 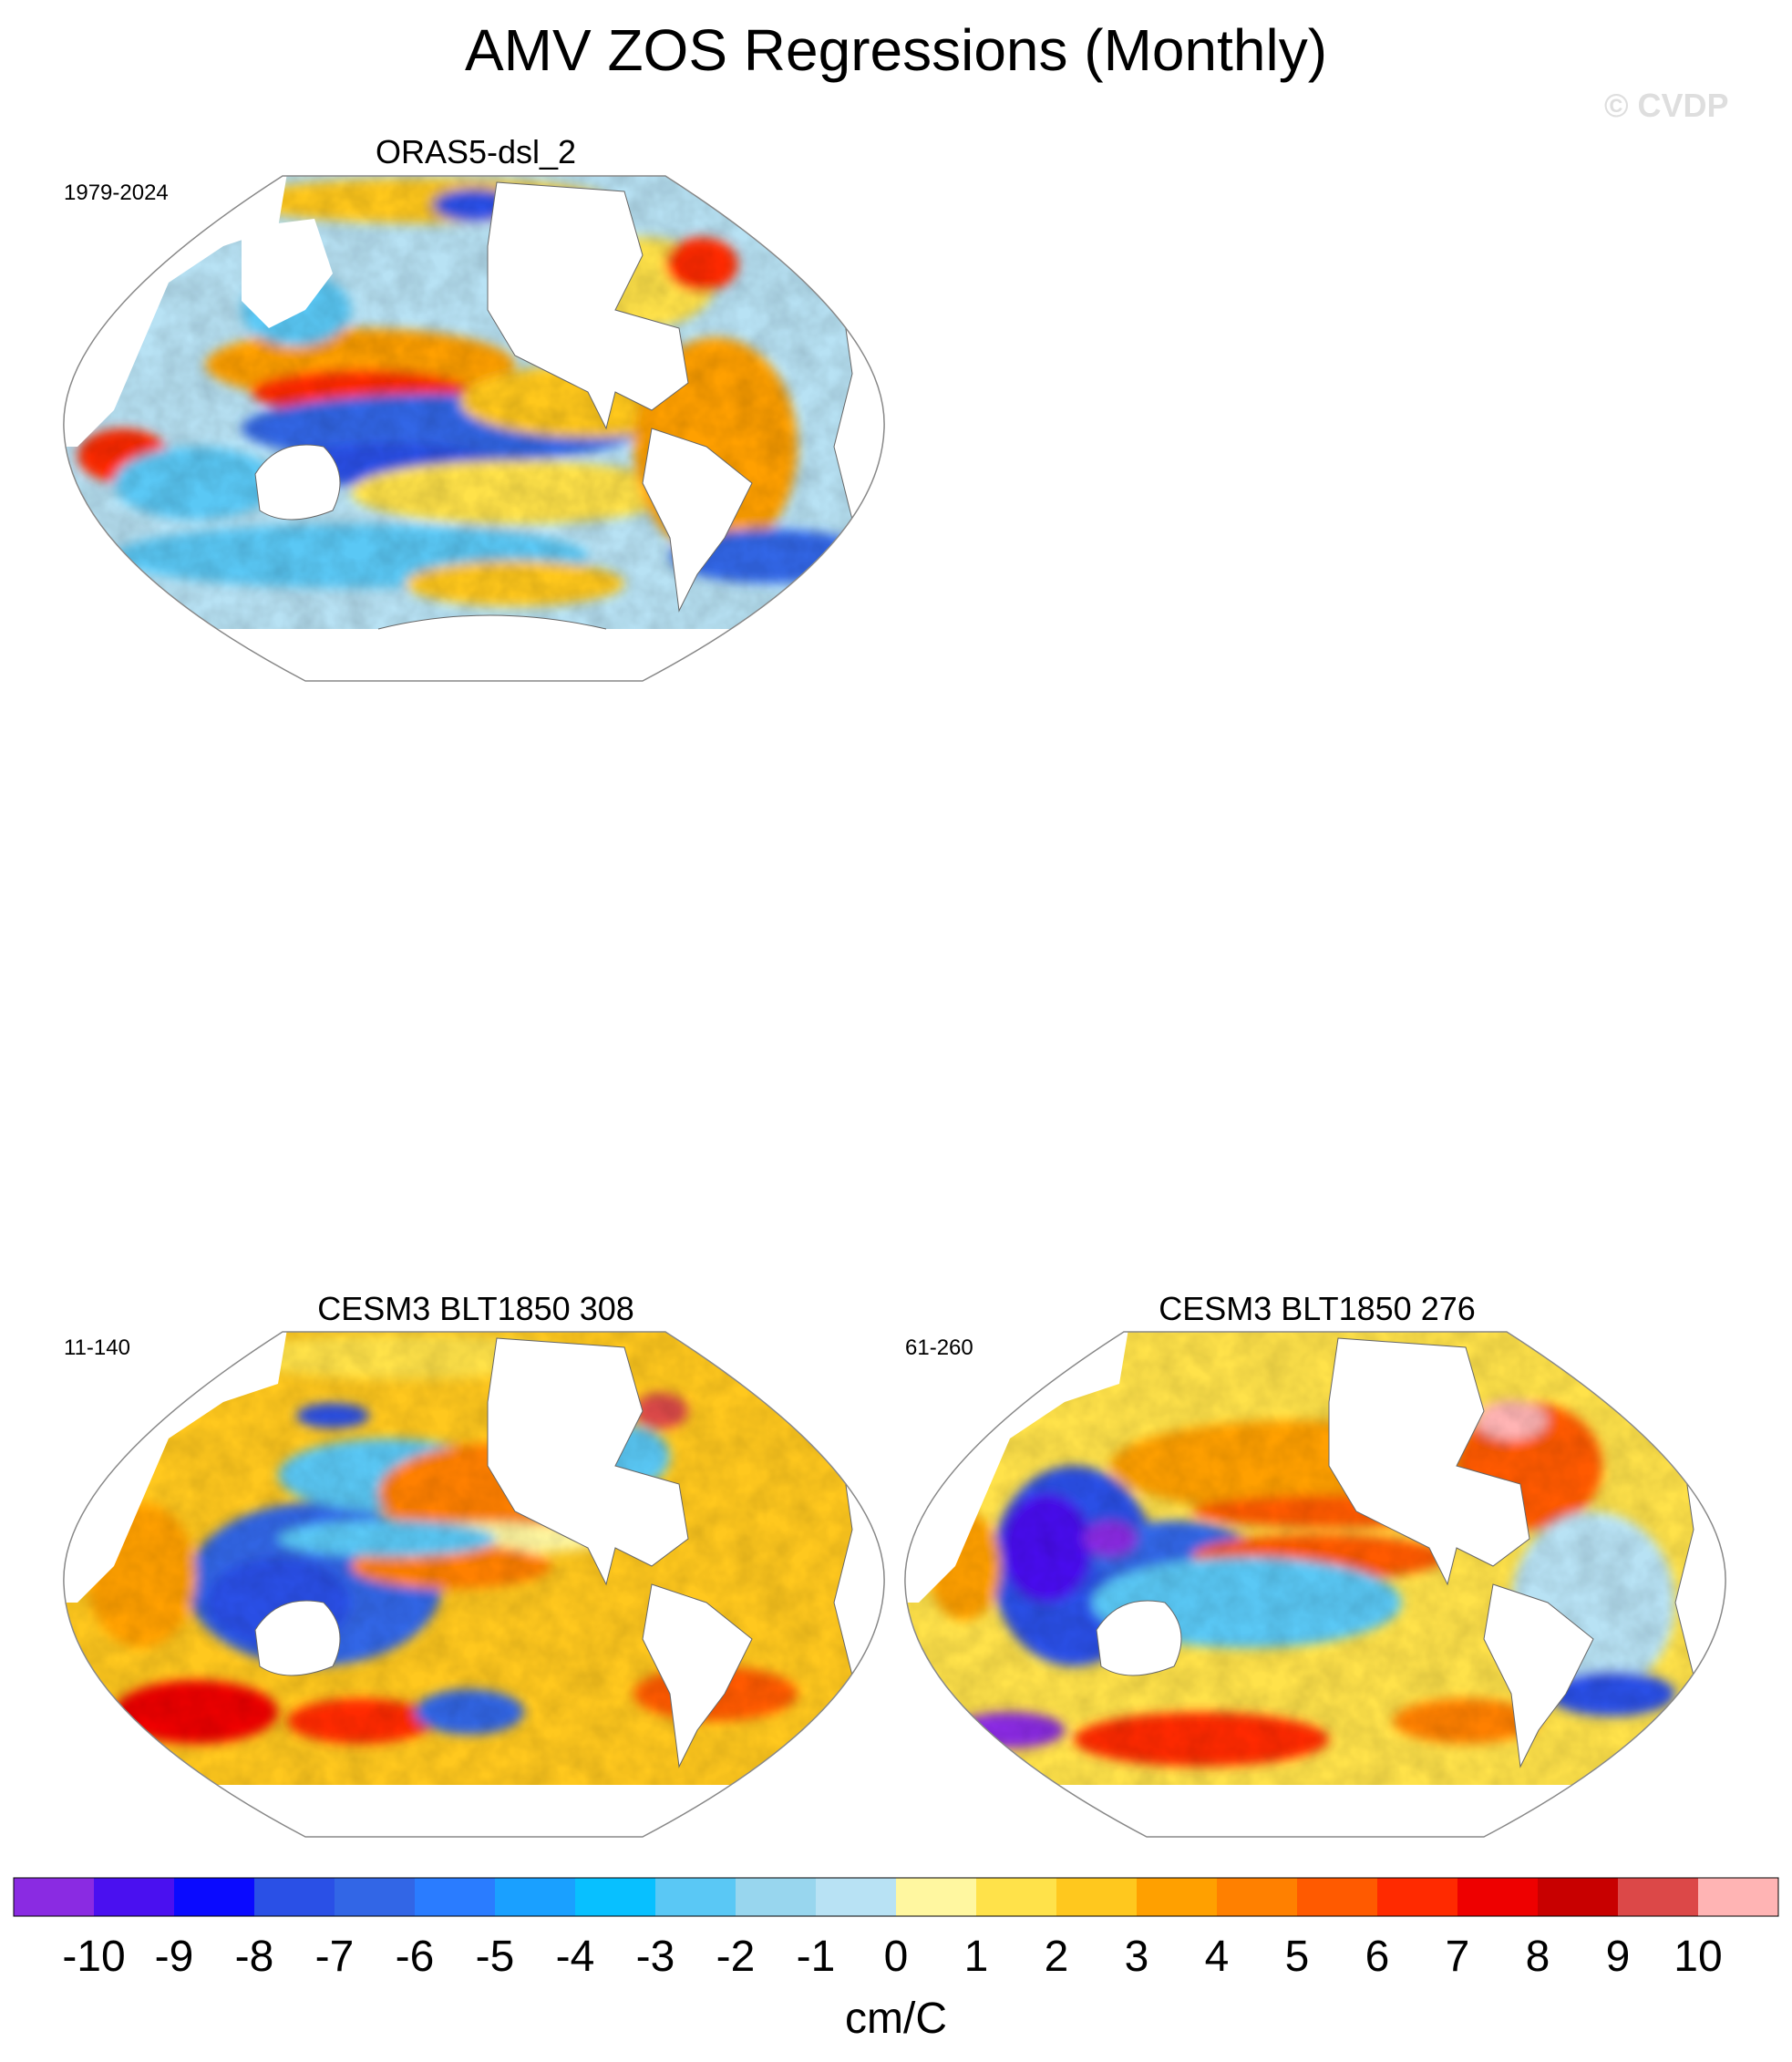 I want to click on colorbar-tick-label: 0, so click(x=896, y=1957).